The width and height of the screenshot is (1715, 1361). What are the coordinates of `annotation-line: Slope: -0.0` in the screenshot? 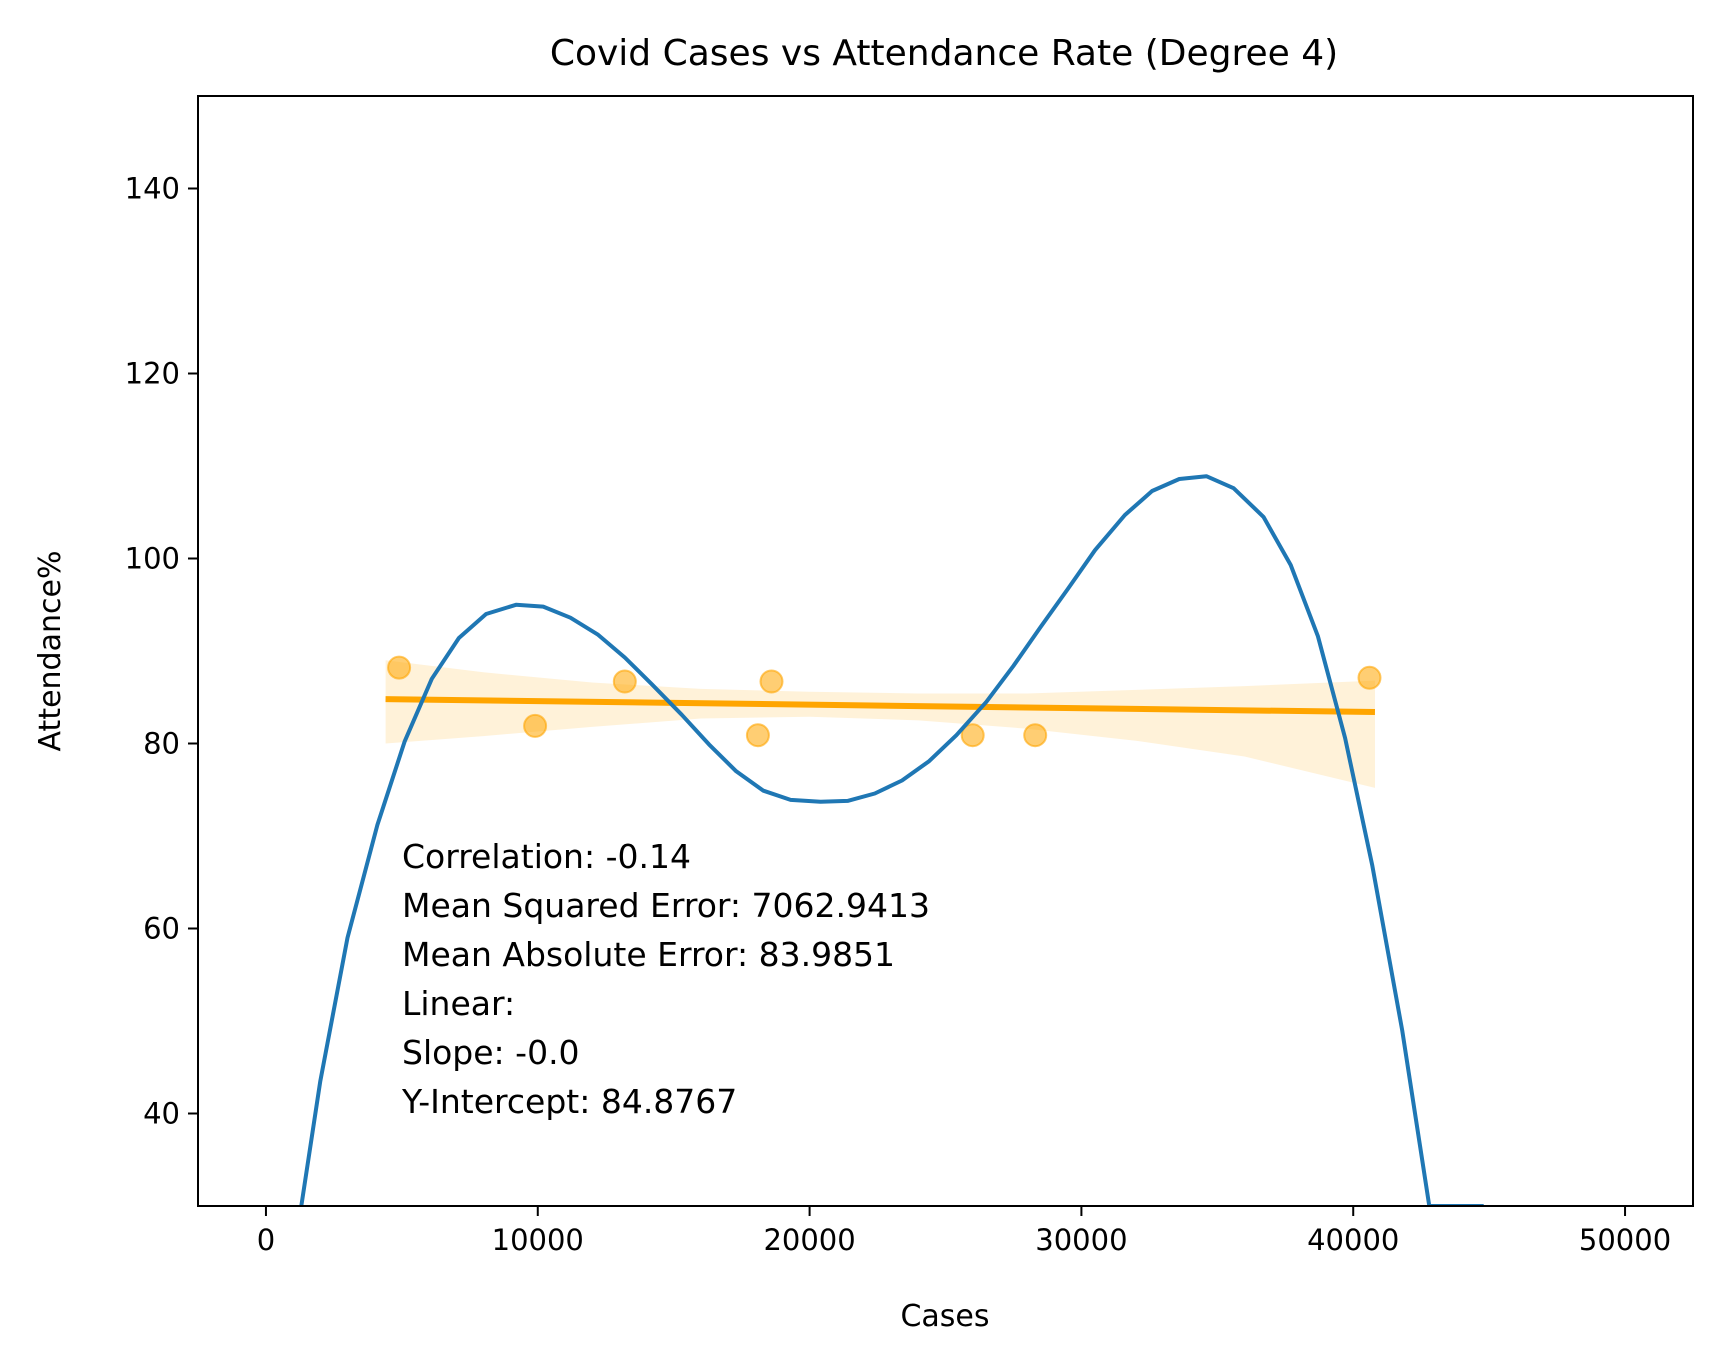 It's located at (491, 1052).